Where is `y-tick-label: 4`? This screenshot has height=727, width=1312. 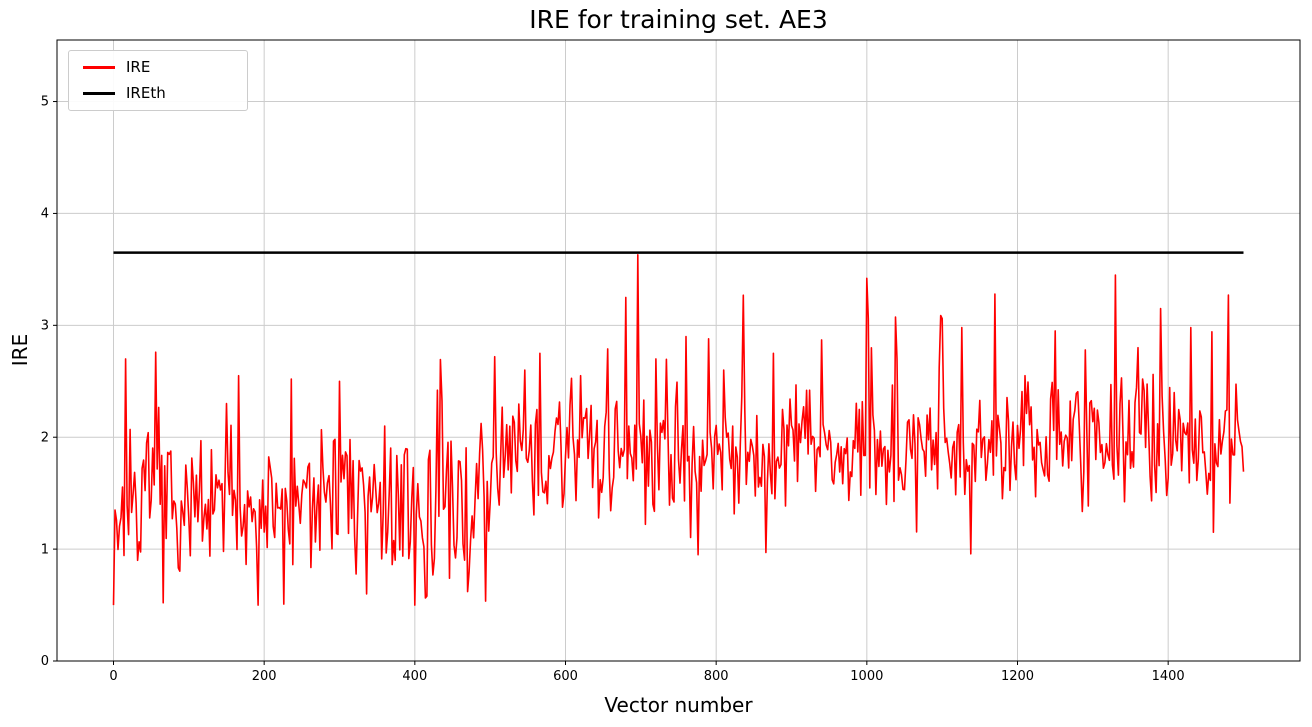 y-tick-label: 4 is located at coordinates (45, 214).